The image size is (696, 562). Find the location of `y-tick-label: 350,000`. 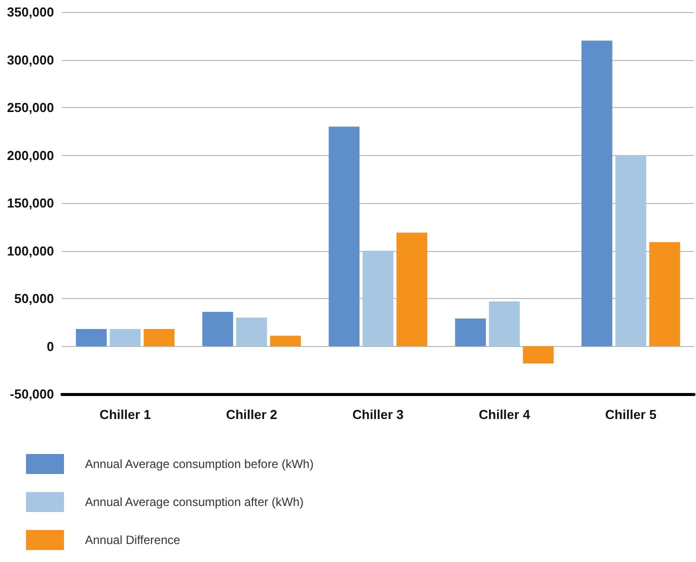

y-tick-label: 350,000 is located at coordinates (30, 12).